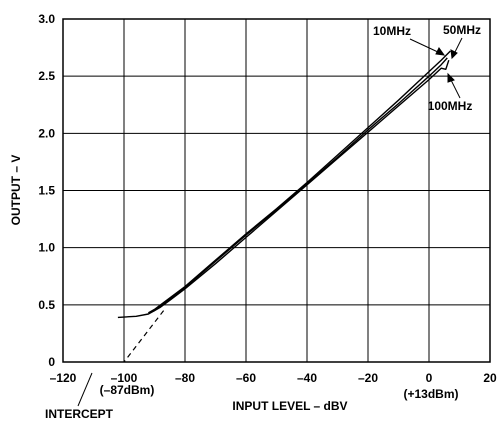 Image resolution: width=502 pixels, height=427 pixels. What do you see at coordinates (392, 31) in the screenshot?
I see `legend-label-10mhz: 10MHz` at bounding box center [392, 31].